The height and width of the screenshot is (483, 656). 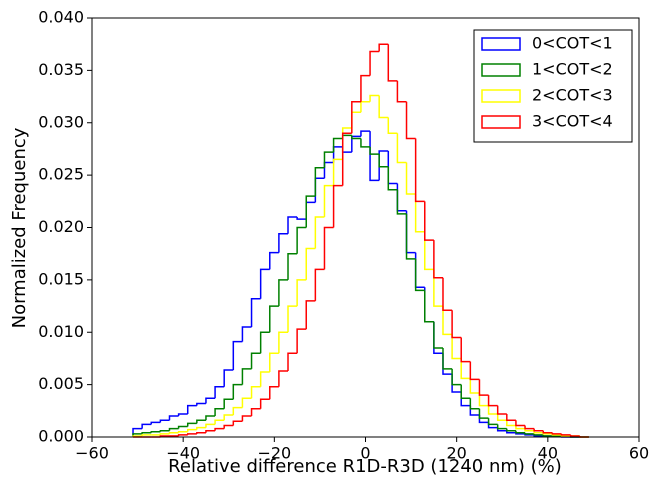 What do you see at coordinates (572, 121) in the screenshot?
I see `legend-label: 3<COT<4` at bounding box center [572, 121].